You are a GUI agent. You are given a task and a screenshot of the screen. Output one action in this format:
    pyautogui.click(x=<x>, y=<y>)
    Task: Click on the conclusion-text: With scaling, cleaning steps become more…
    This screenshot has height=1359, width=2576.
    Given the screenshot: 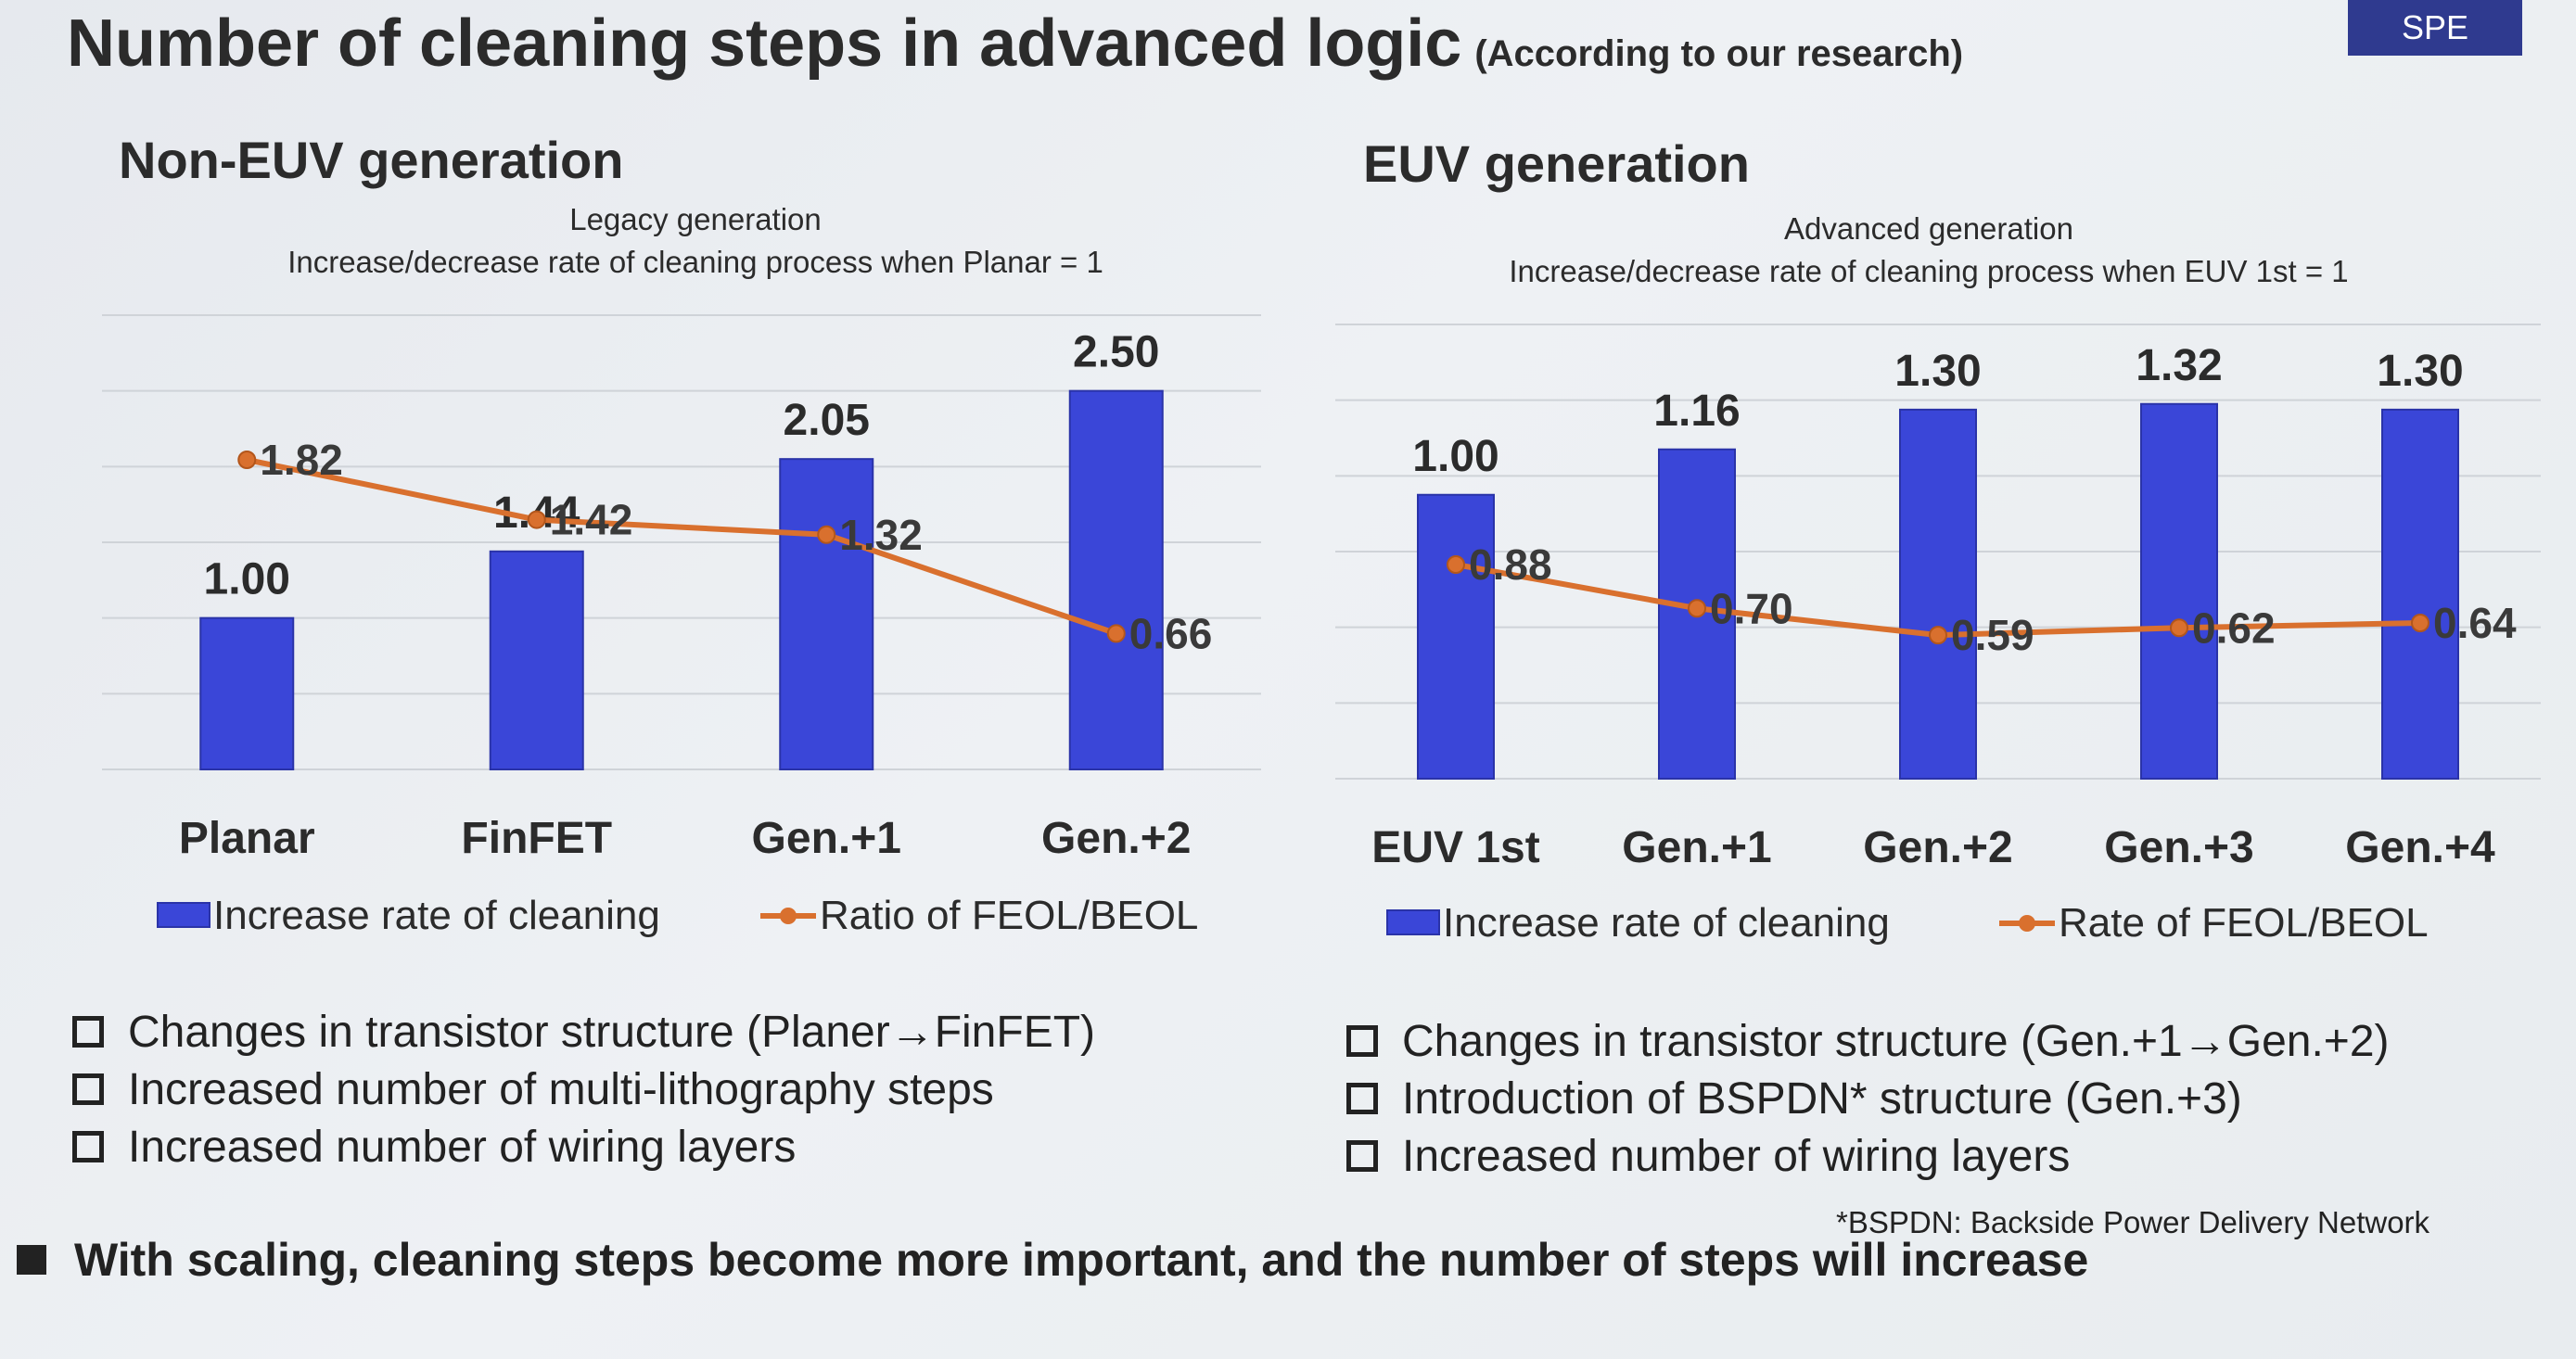 What is the action you would take?
    pyautogui.click(x=1082, y=1260)
    